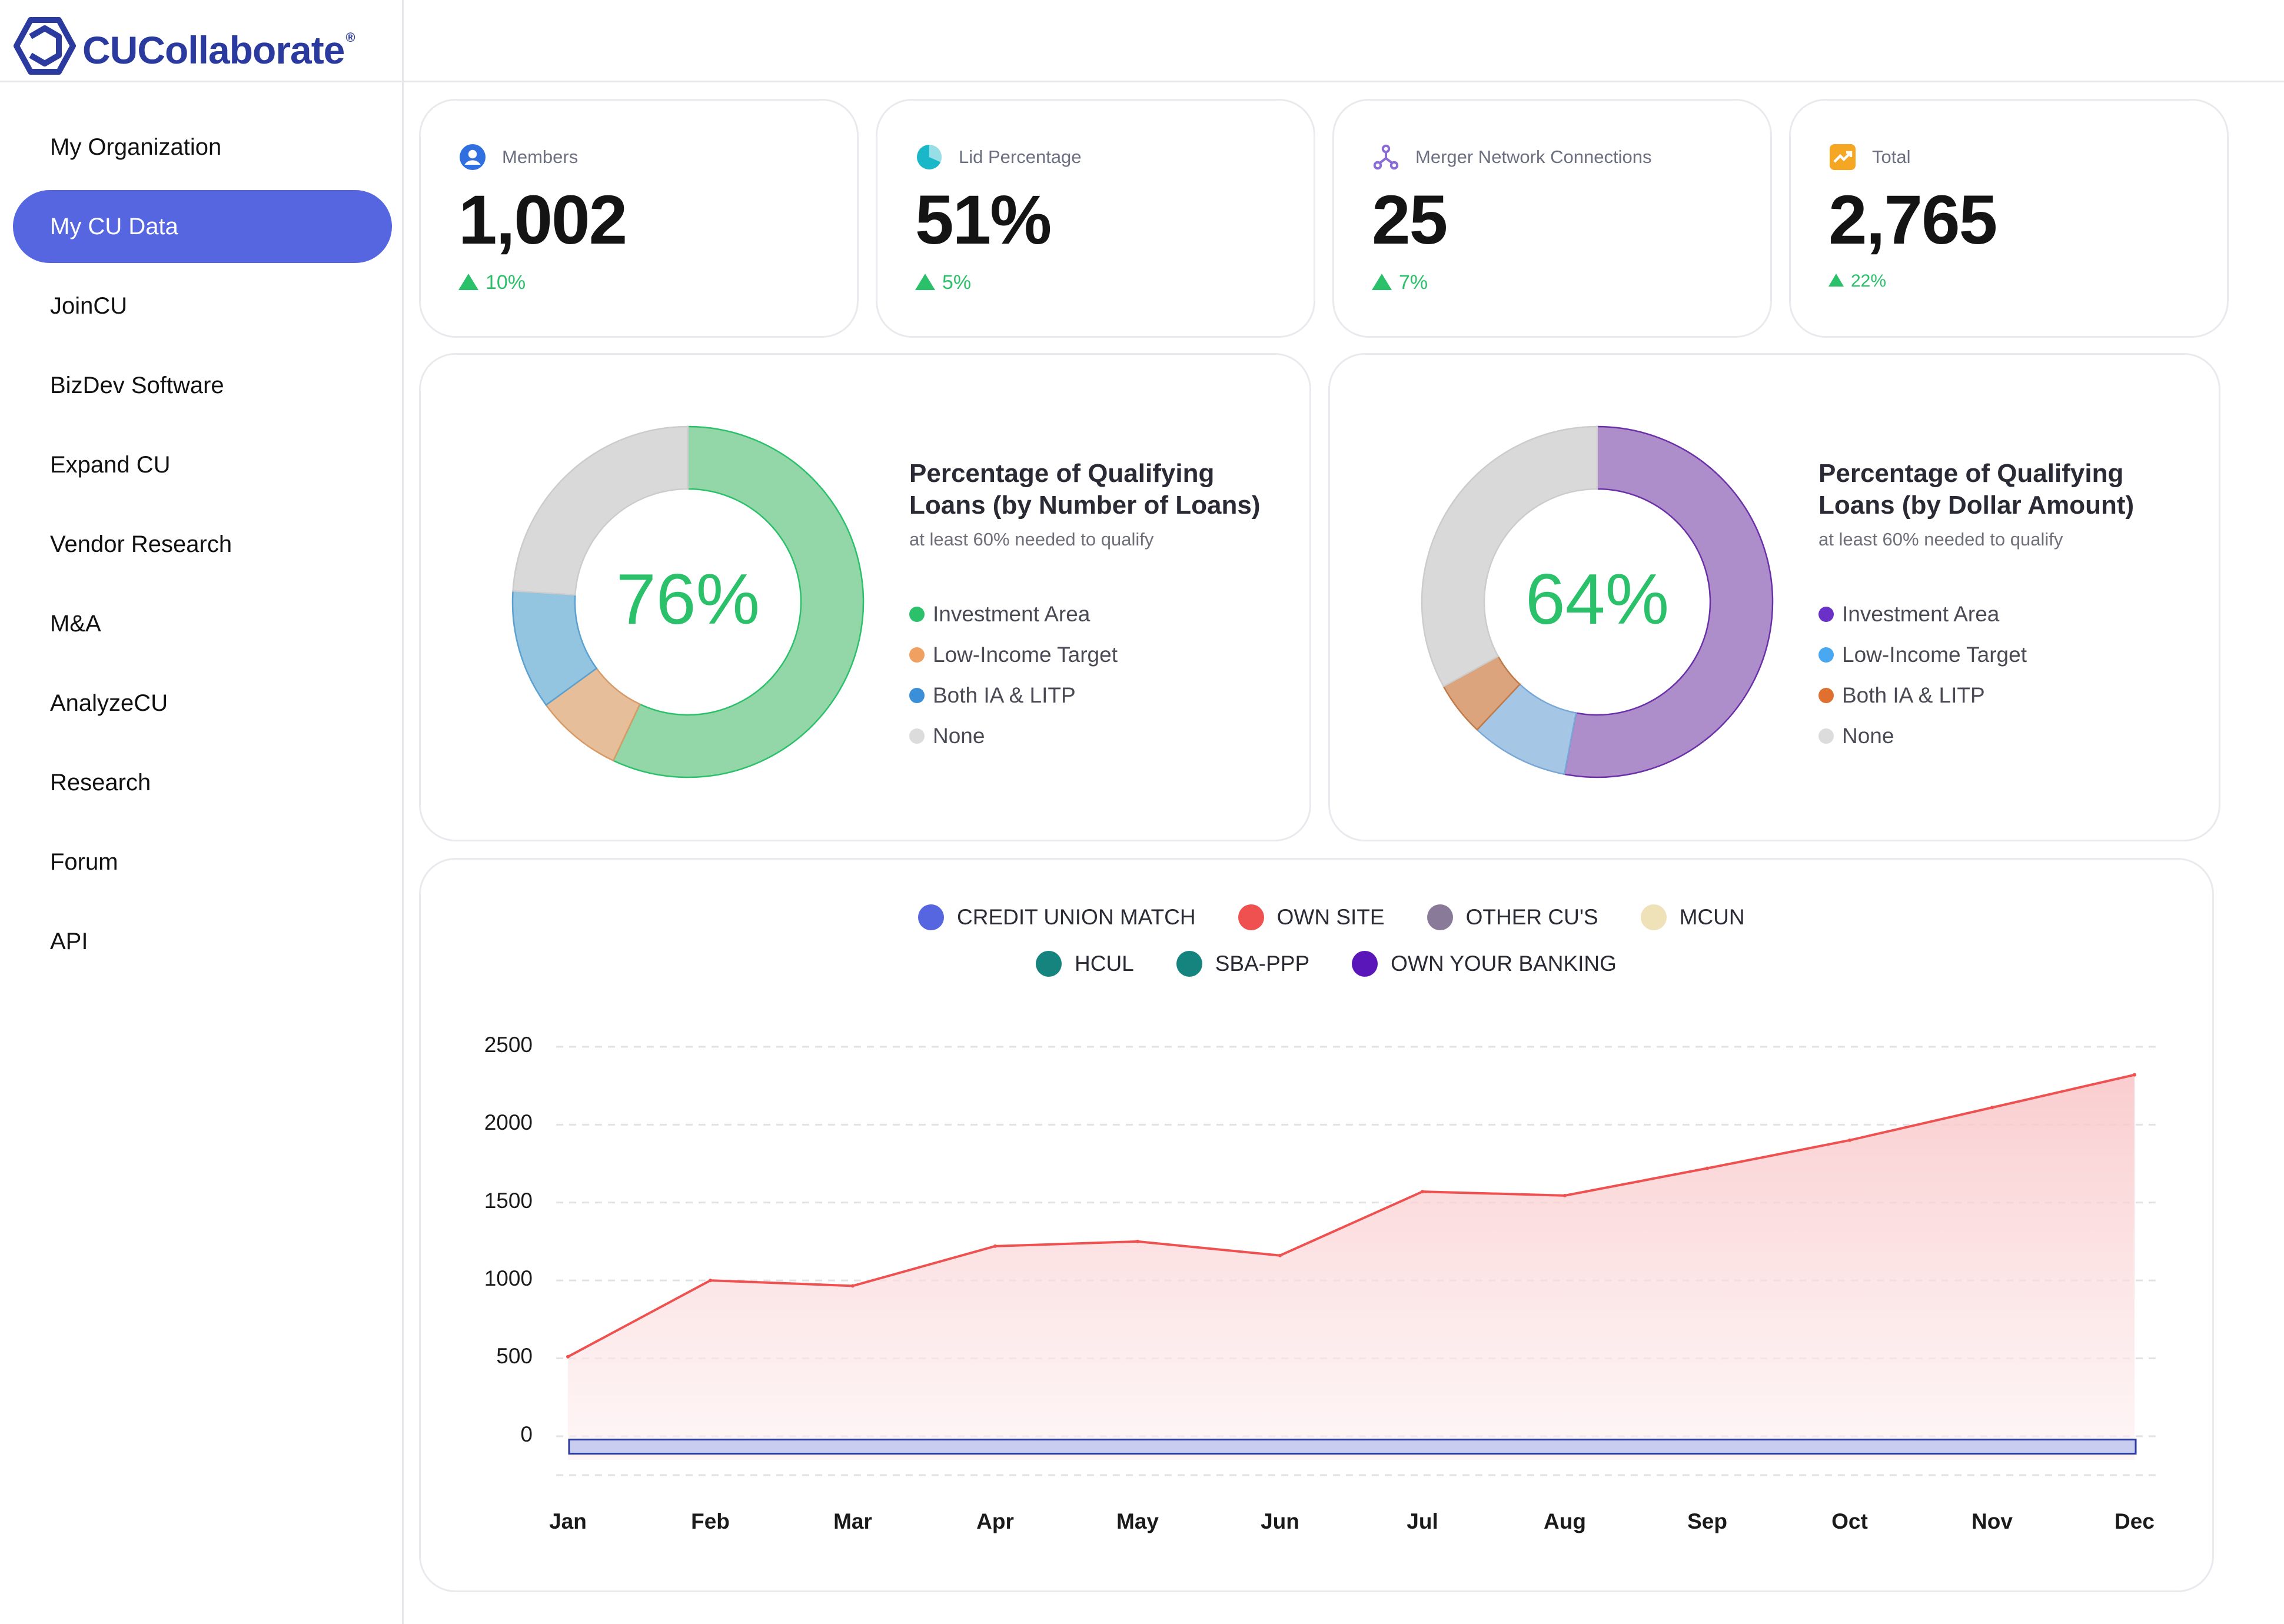  I want to click on kpi-card-lid-percentage: Lid Percentage 51% 5%, so click(1096, 218).